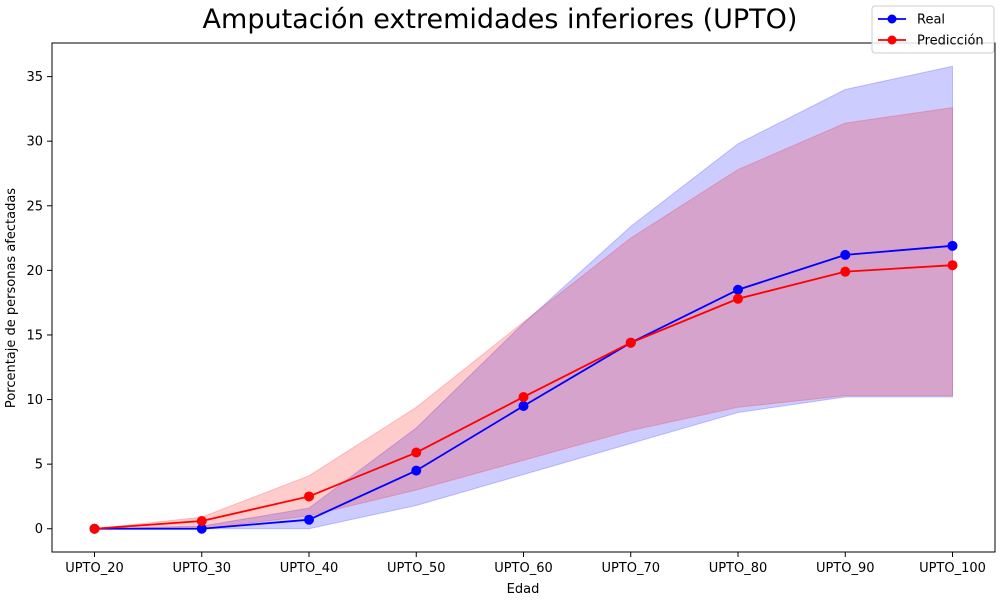  Describe the element at coordinates (39, 465) in the screenshot. I see `y-tick-label: 5` at that location.